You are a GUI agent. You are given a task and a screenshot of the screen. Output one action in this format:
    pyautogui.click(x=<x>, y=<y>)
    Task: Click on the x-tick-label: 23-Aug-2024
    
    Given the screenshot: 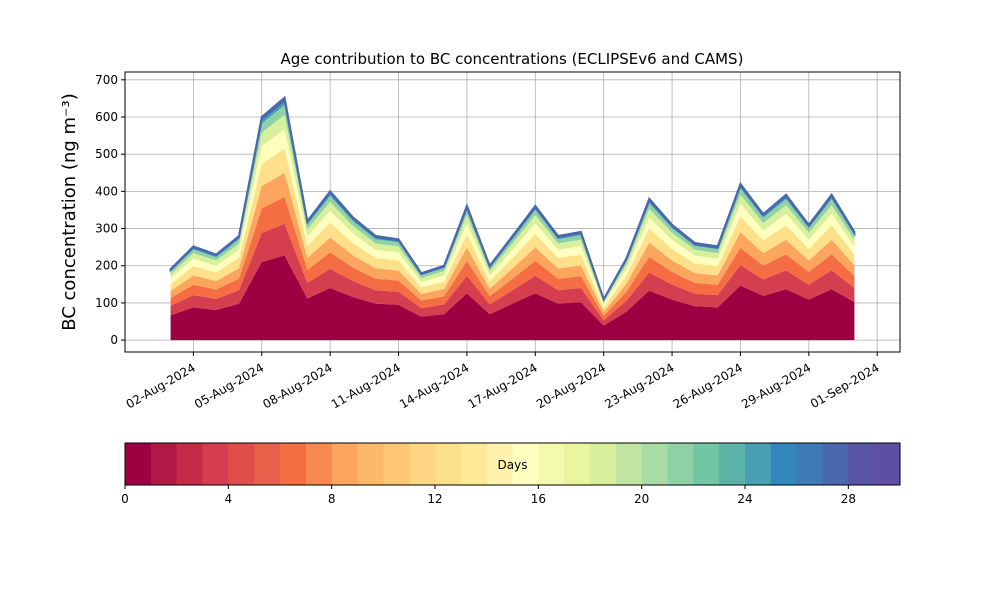 What is the action you would take?
    pyautogui.click(x=639, y=385)
    